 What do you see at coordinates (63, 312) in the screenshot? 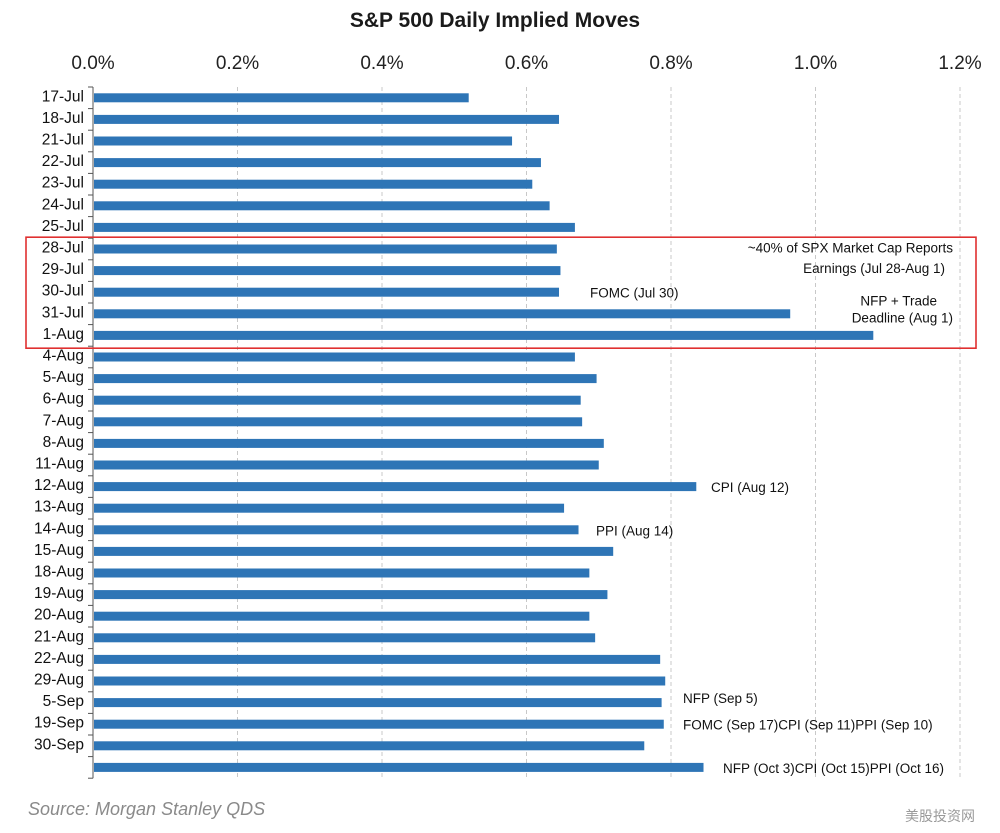
I see `category-label: 31-Jul` at bounding box center [63, 312].